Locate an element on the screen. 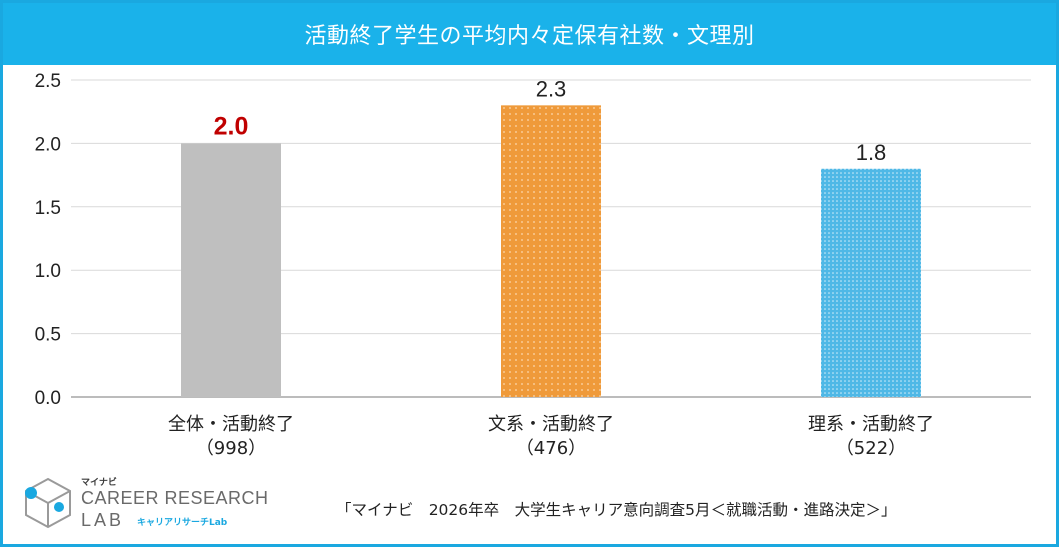 The image size is (1059, 547). logo-katakana: マイナビ is located at coordinates (99, 483).